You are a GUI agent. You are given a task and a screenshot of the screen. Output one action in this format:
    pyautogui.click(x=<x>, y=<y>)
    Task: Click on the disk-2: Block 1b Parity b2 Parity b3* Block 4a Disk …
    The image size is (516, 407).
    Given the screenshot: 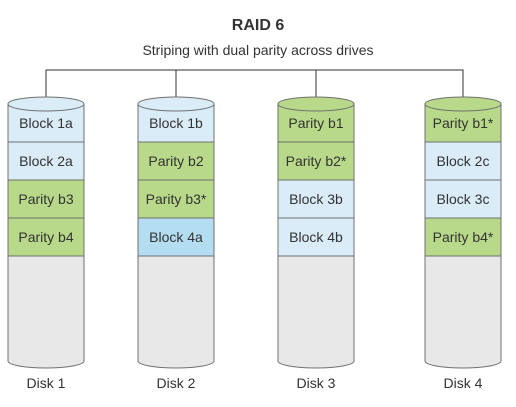 What is the action you would take?
    pyautogui.click(x=176, y=243)
    